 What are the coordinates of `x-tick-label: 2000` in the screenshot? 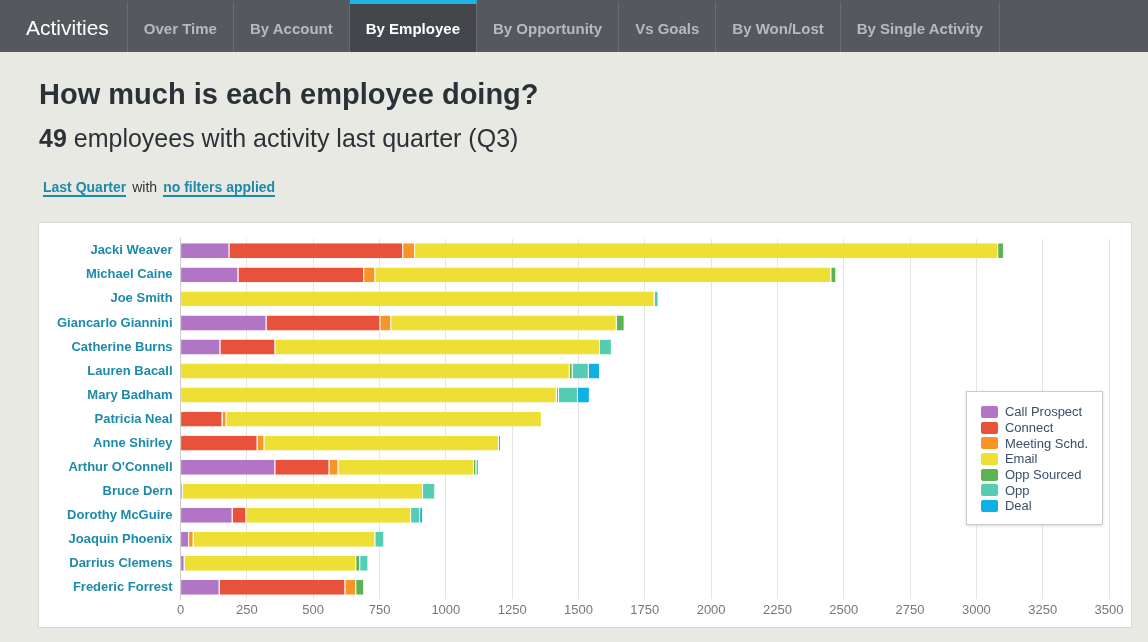 It's located at (711, 609).